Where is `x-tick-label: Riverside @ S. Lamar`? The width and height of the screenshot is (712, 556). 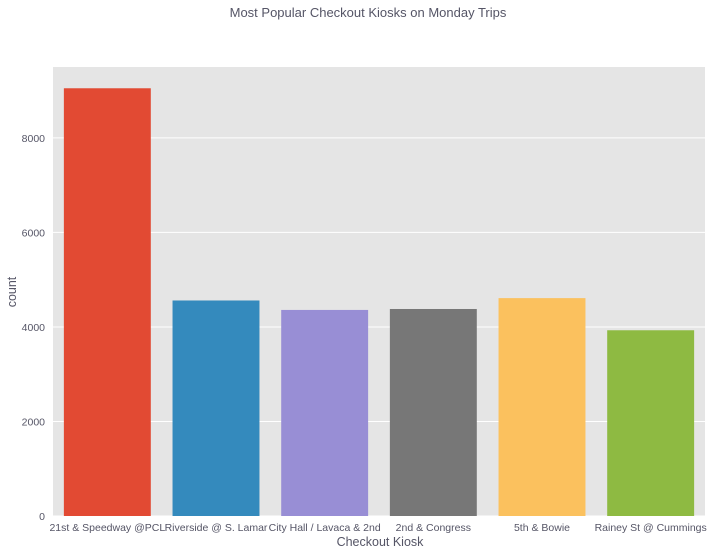 x-tick-label: Riverside @ S. Lamar is located at coordinates (216, 528).